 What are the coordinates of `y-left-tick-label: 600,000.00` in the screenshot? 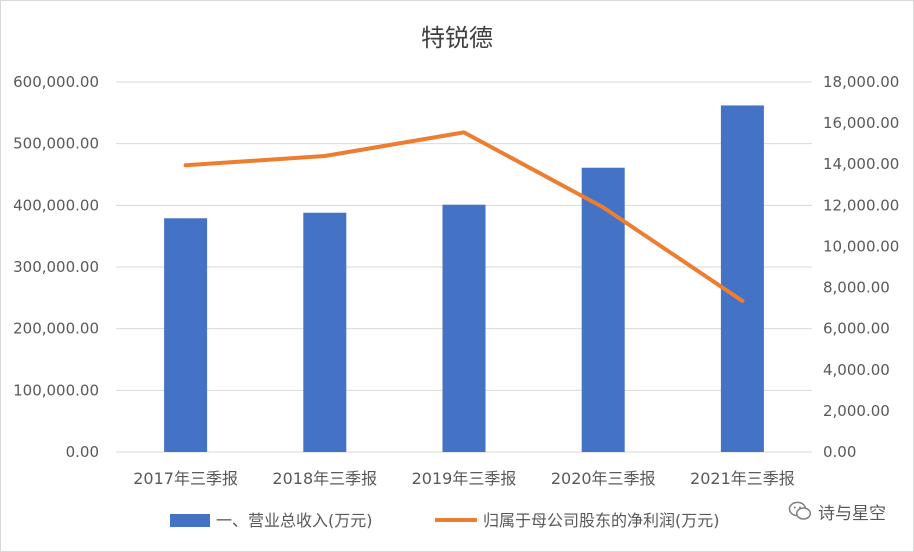 It's located at (56, 82).